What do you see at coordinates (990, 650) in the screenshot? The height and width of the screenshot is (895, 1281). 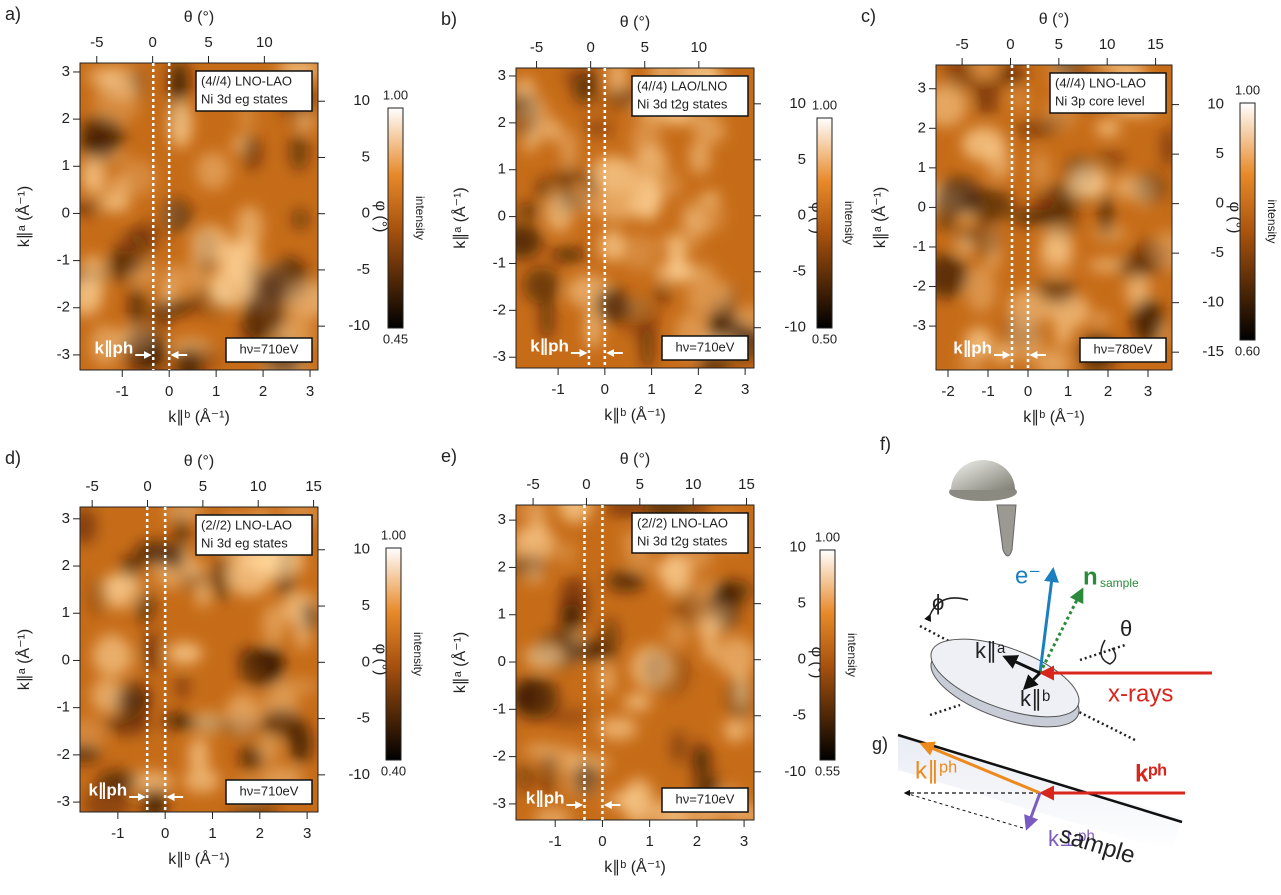 I see `ka-label: k∥ᵃ` at bounding box center [990, 650].